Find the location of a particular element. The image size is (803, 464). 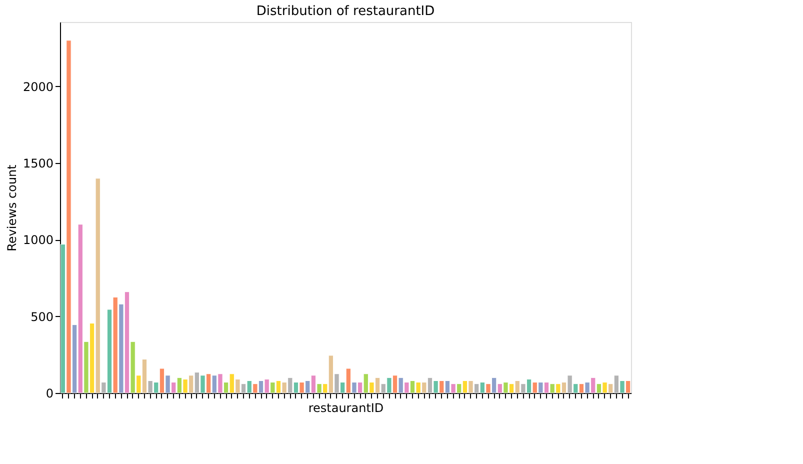

y-axis-title: Reviews count is located at coordinates (11, 208).